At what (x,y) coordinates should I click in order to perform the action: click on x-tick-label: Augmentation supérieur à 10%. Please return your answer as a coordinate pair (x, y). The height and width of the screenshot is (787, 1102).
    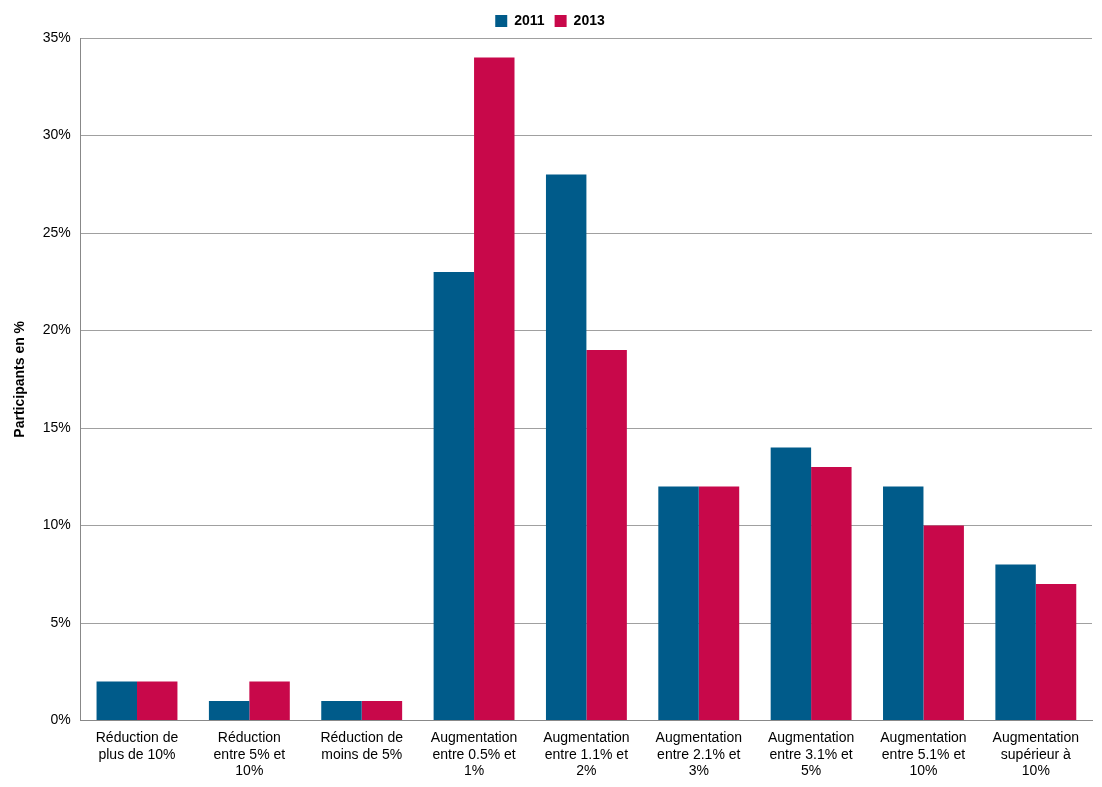
    Looking at the image, I should click on (1036, 753).